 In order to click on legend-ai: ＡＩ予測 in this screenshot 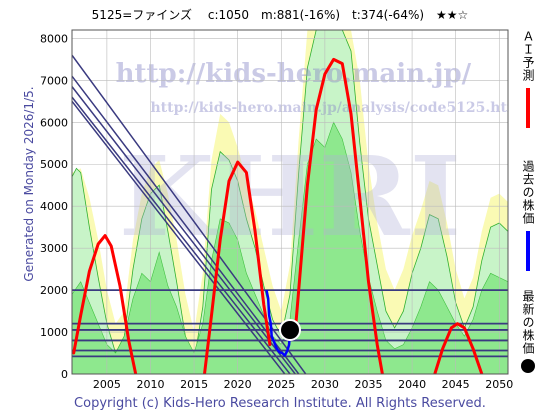, I will do `click(528, 79)`.